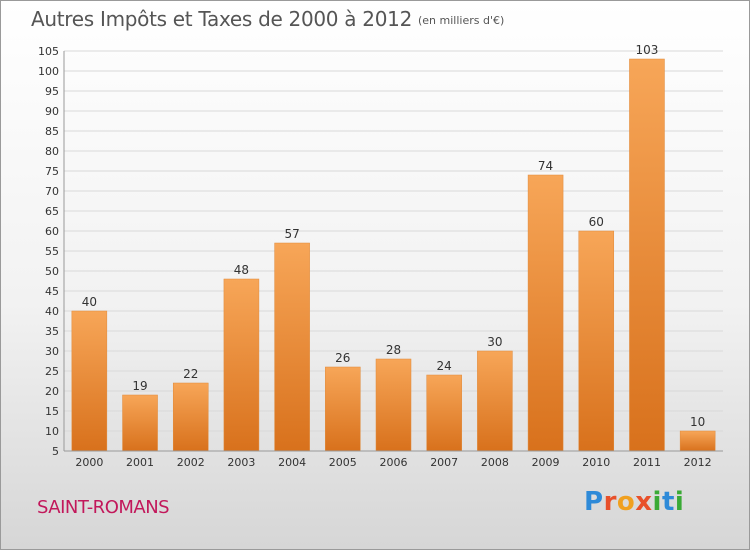  Describe the element at coordinates (52, 231) in the screenshot. I see `y-tick-label: 60` at that location.